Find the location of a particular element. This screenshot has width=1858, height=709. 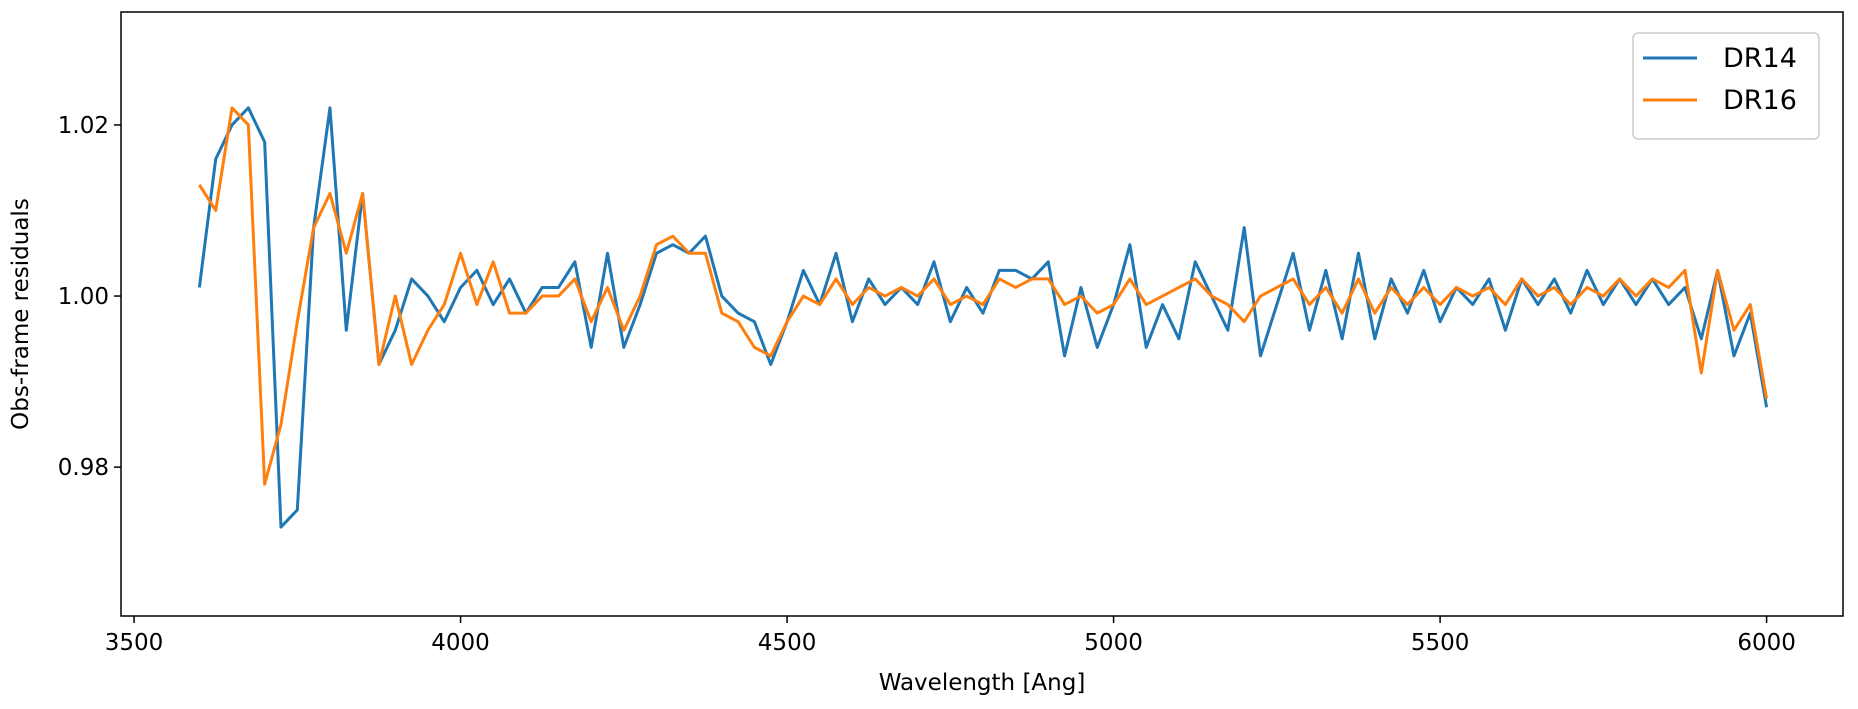

x-tick-label: 3500 is located at coordinates (134, 643).